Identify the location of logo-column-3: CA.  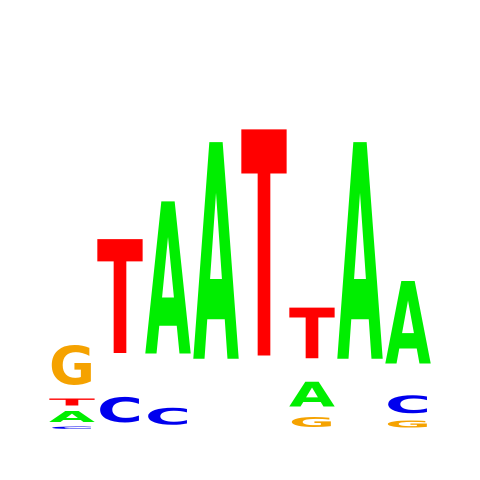
(168, 296).